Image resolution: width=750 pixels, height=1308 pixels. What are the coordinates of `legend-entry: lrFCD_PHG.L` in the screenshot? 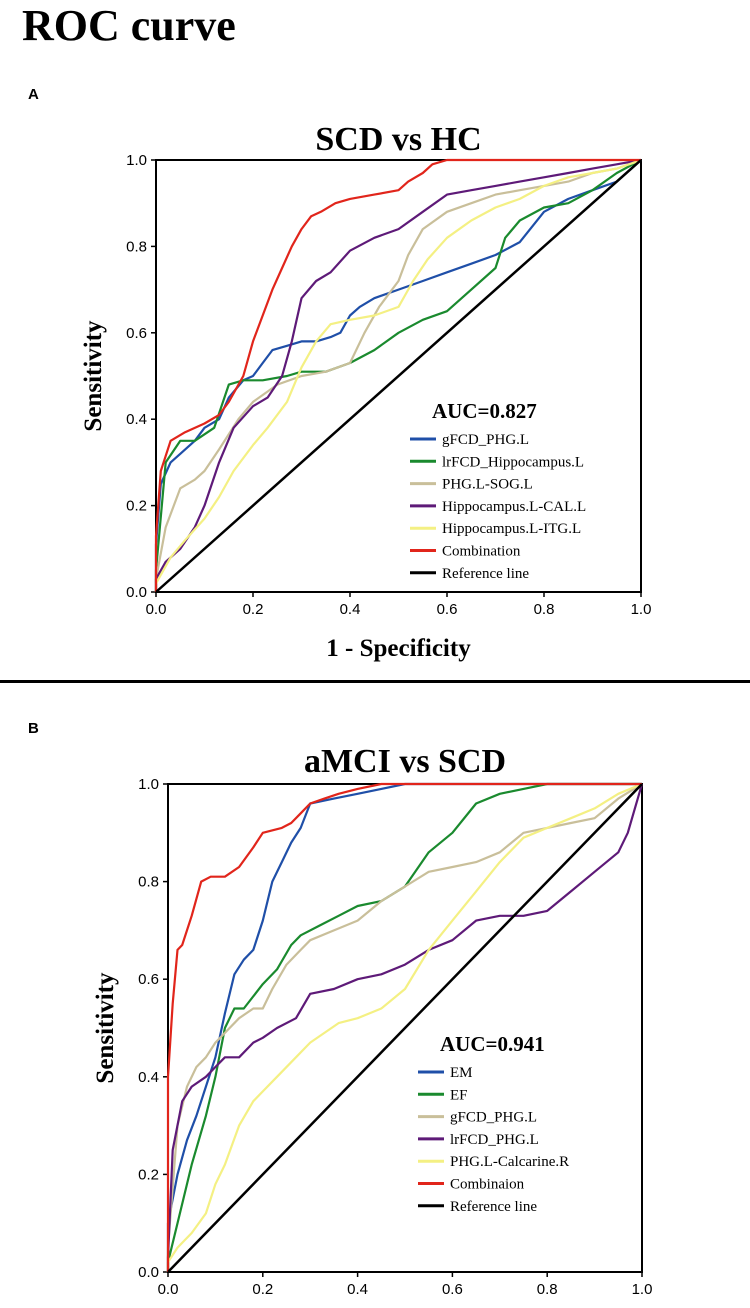 It's located at (494, 1140).